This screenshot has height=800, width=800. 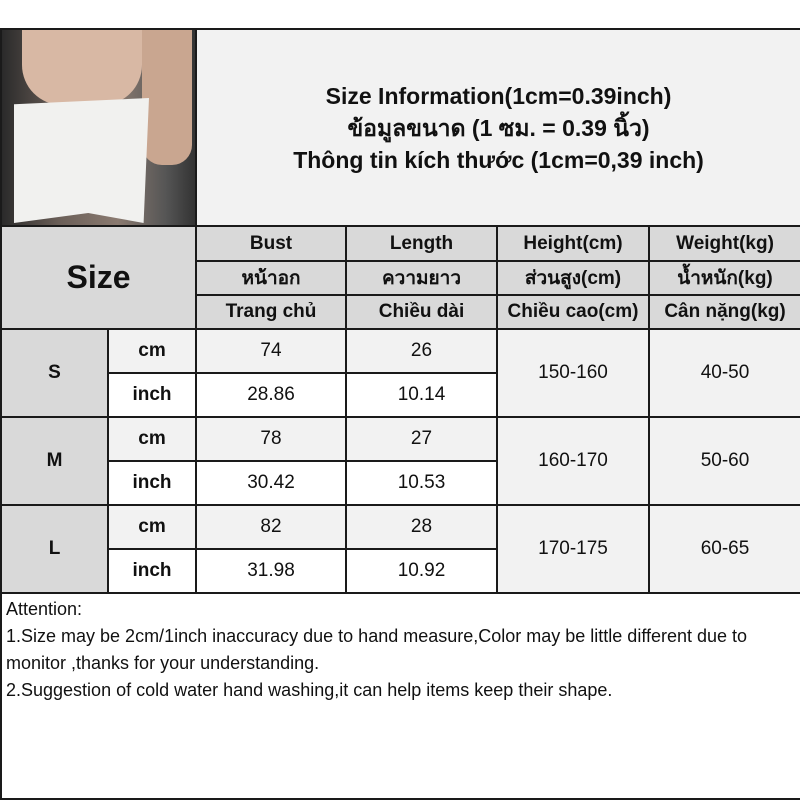 I want to click on header-bust: Bust, so click(x=271, y=243).